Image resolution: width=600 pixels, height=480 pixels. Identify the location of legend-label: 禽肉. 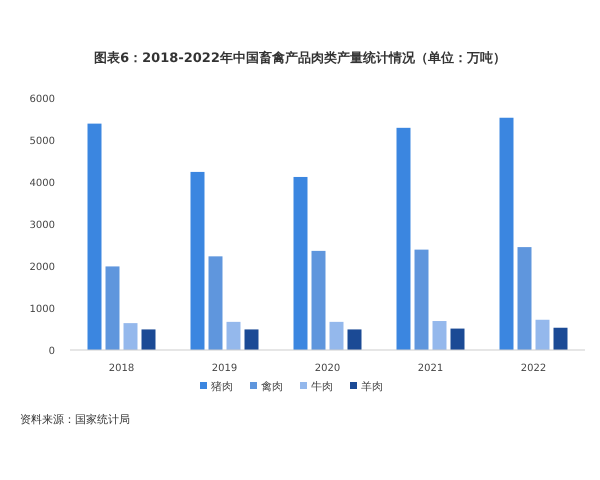
(272, 386).